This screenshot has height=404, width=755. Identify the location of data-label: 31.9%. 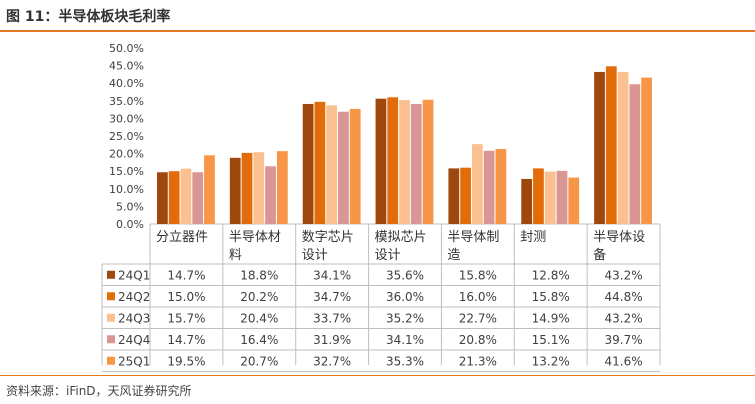
(332, 340).